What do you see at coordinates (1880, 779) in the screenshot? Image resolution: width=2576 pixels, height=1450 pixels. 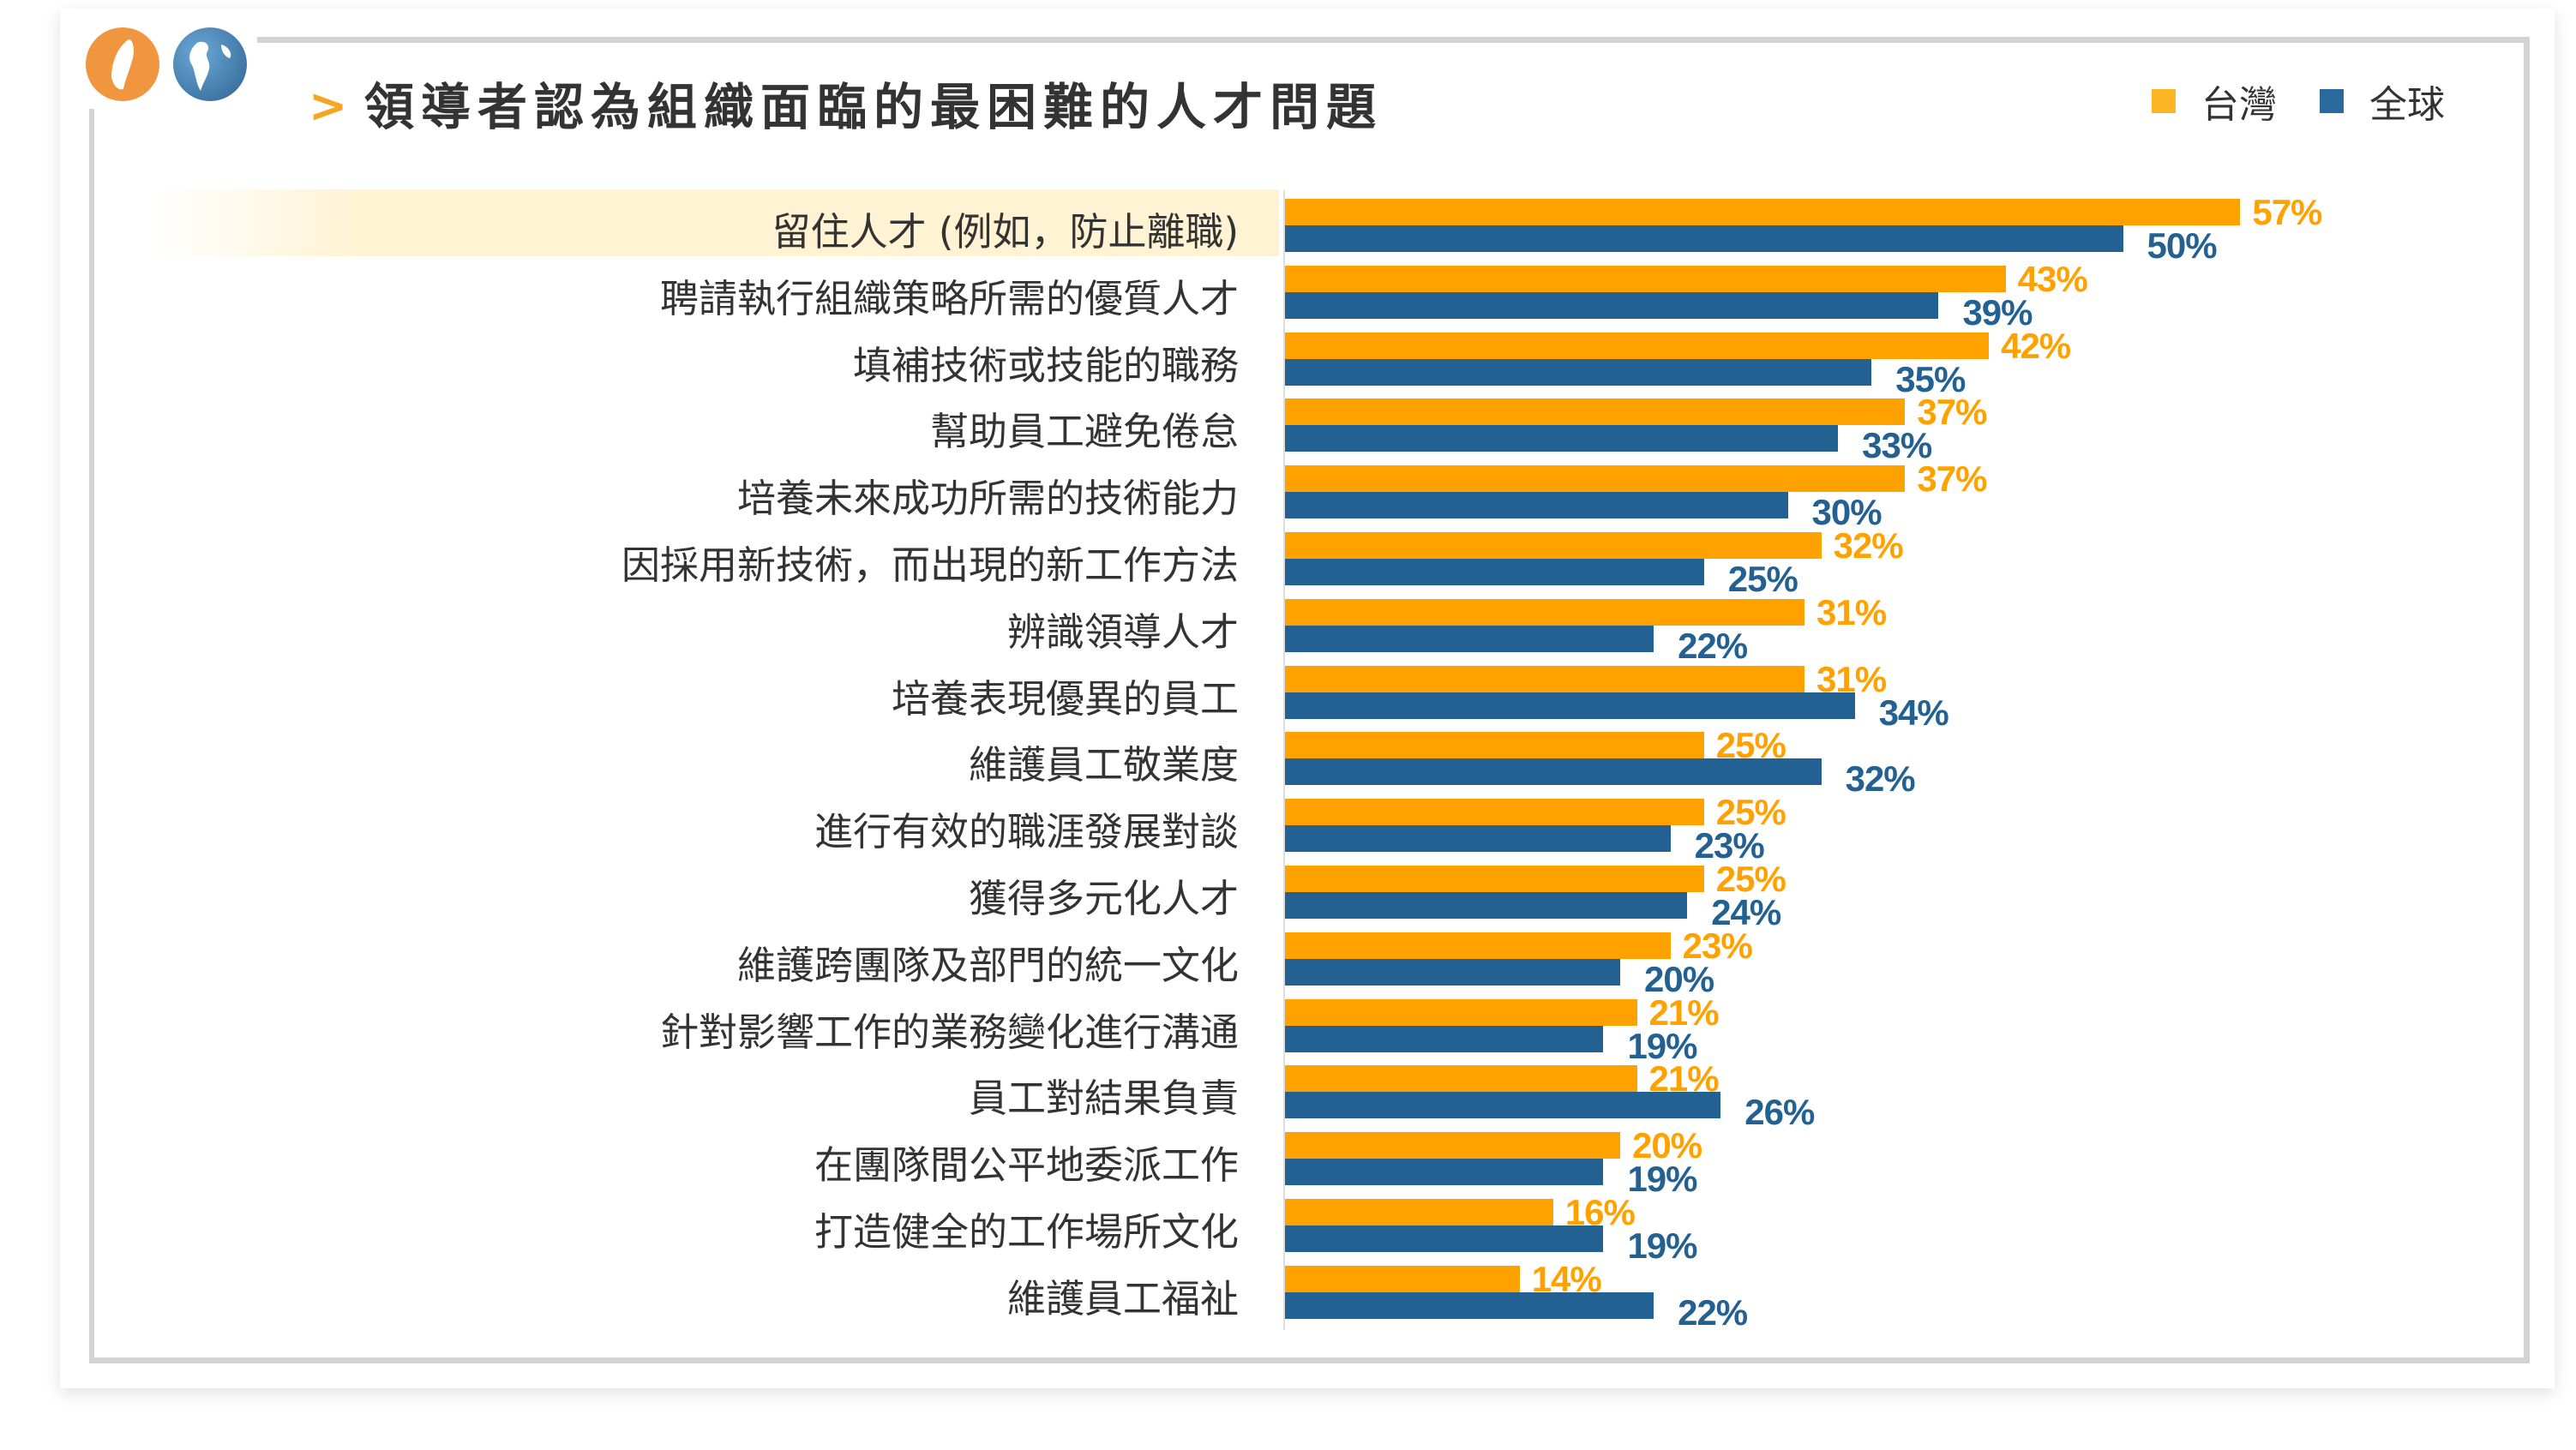 I see `value-label-global: 32%` at bounding box center [1880, 779].